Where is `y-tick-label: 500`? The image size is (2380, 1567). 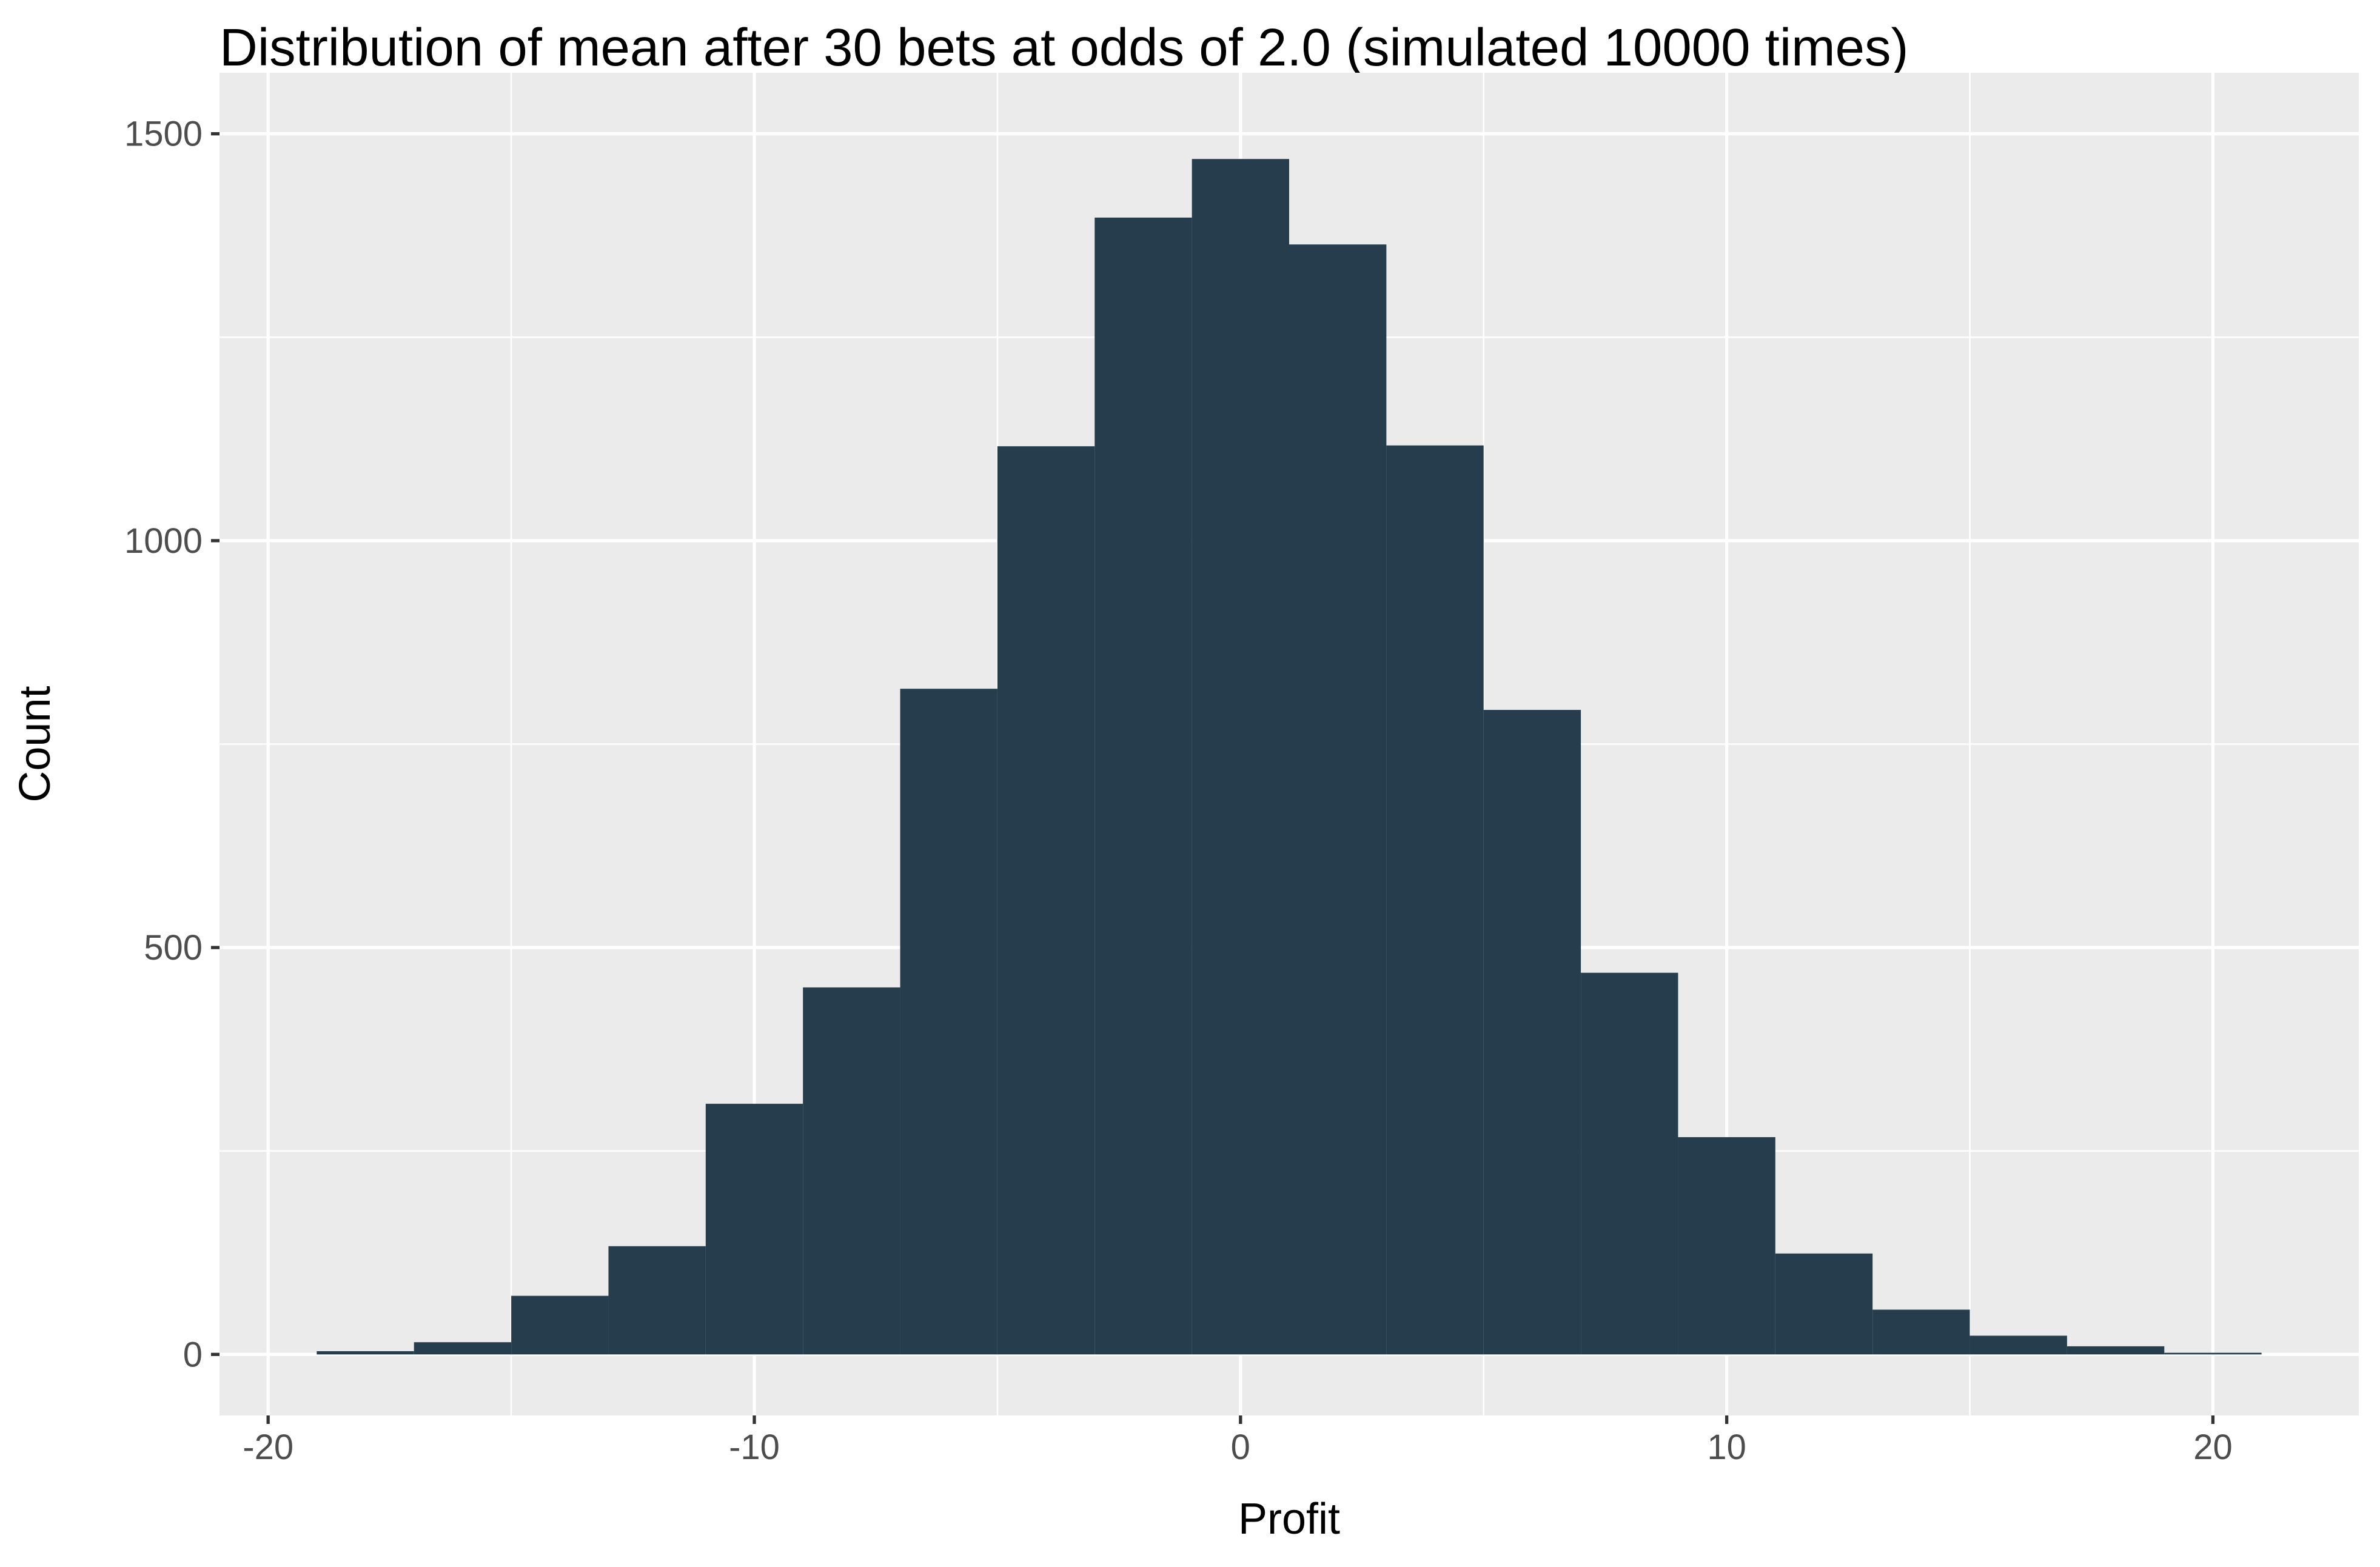
y-tick-label: 500 is located at coordinates (173, 948).